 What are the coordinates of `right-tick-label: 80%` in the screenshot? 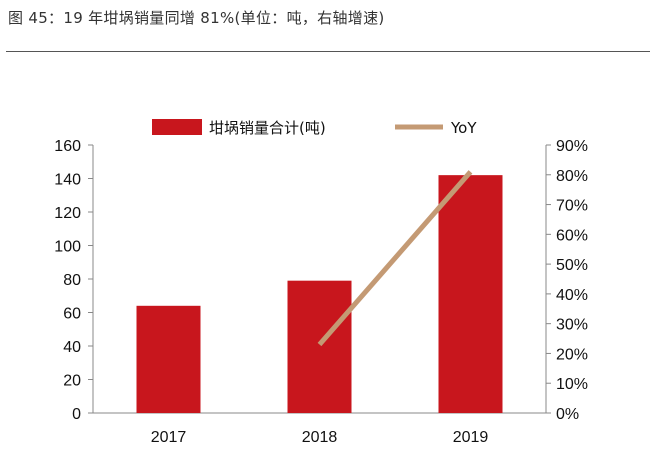 It's located at (572, 176).